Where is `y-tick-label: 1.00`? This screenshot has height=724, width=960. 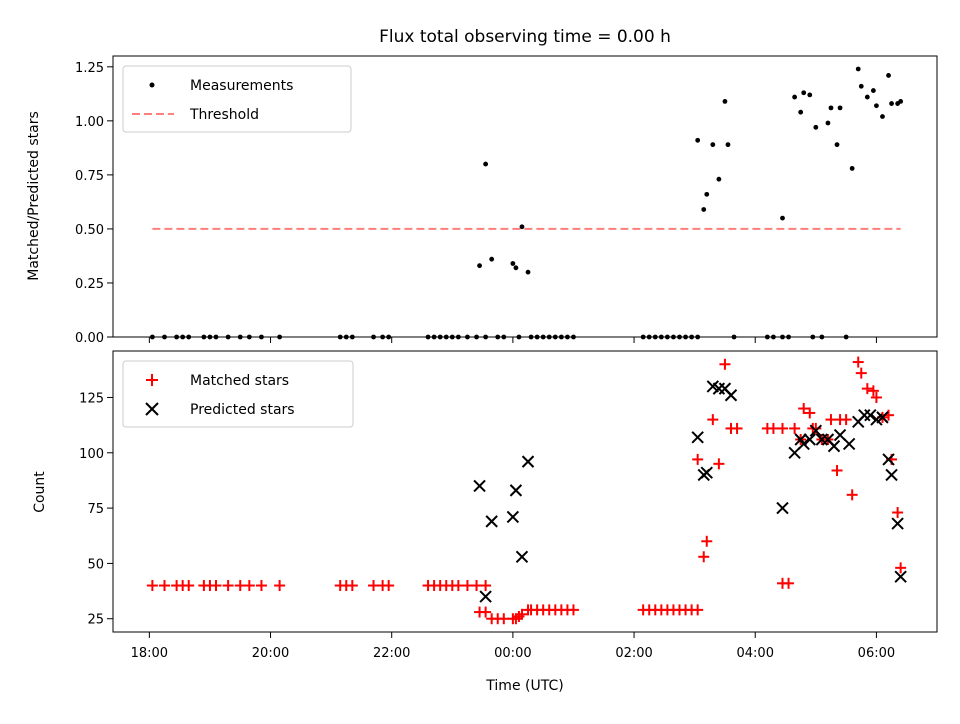
y-tick-label: 1.00 is located at coordinates (89, 122).